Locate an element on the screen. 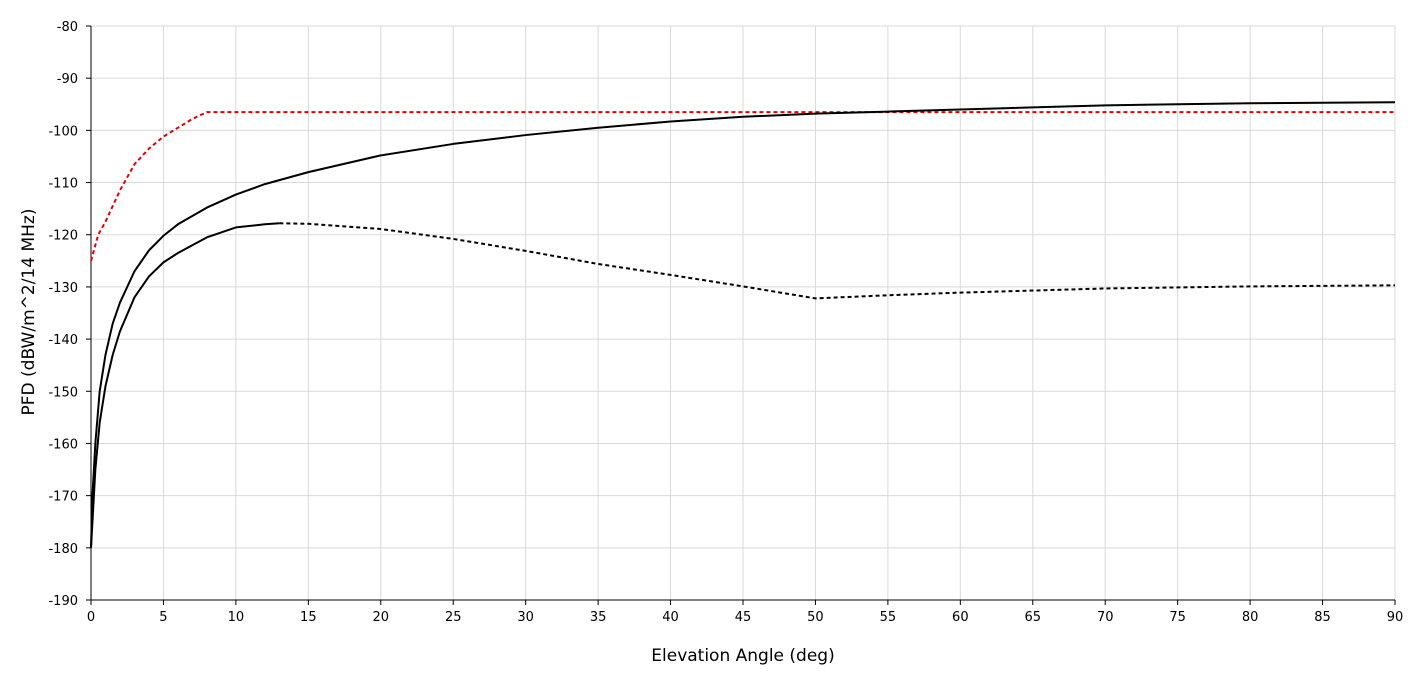 The image size is (1412, 674). series-3-dashed-line is located at coordinates (837, 261).